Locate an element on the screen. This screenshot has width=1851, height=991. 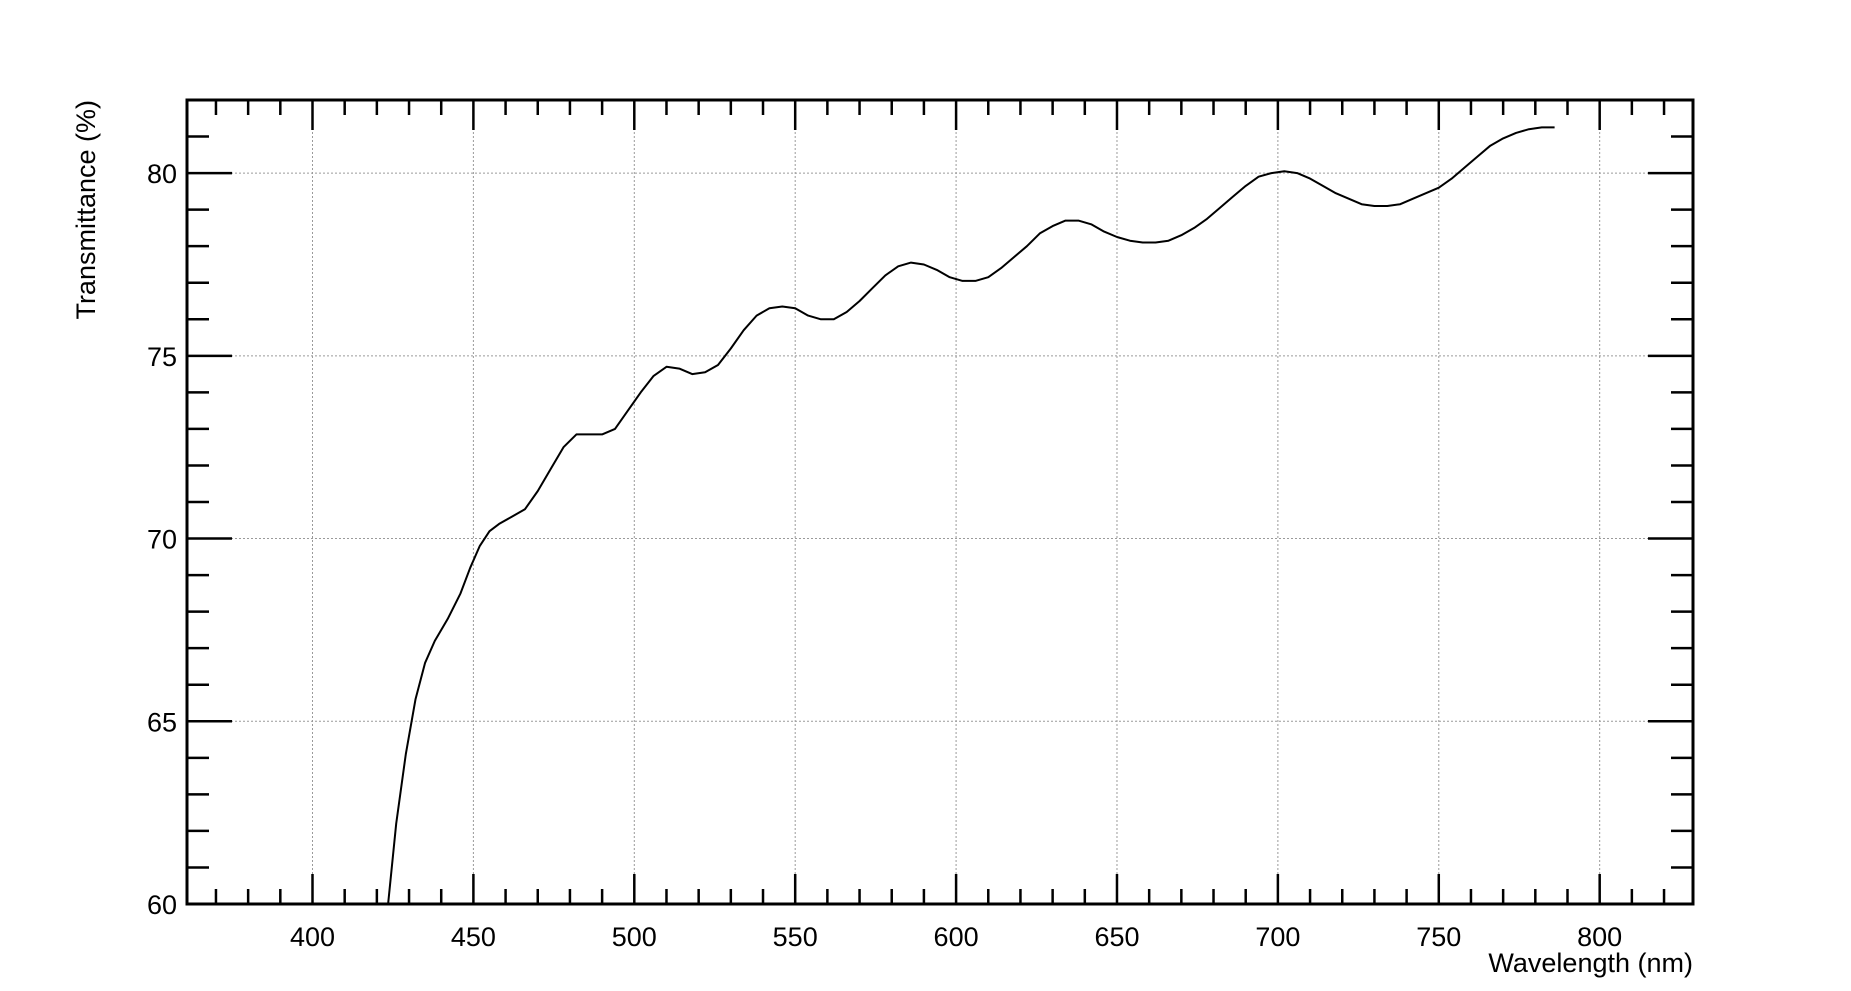
x-tick-label: 750 is located at coordinates (1438, 937).